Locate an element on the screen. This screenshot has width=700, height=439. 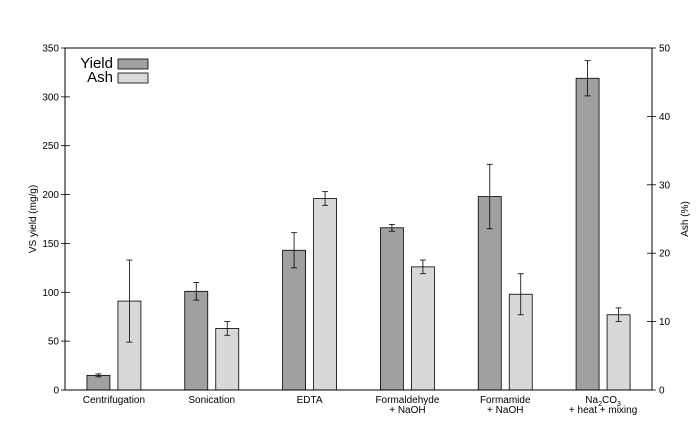
y2-tick-label: 20 is located at coordinates (665, 254).